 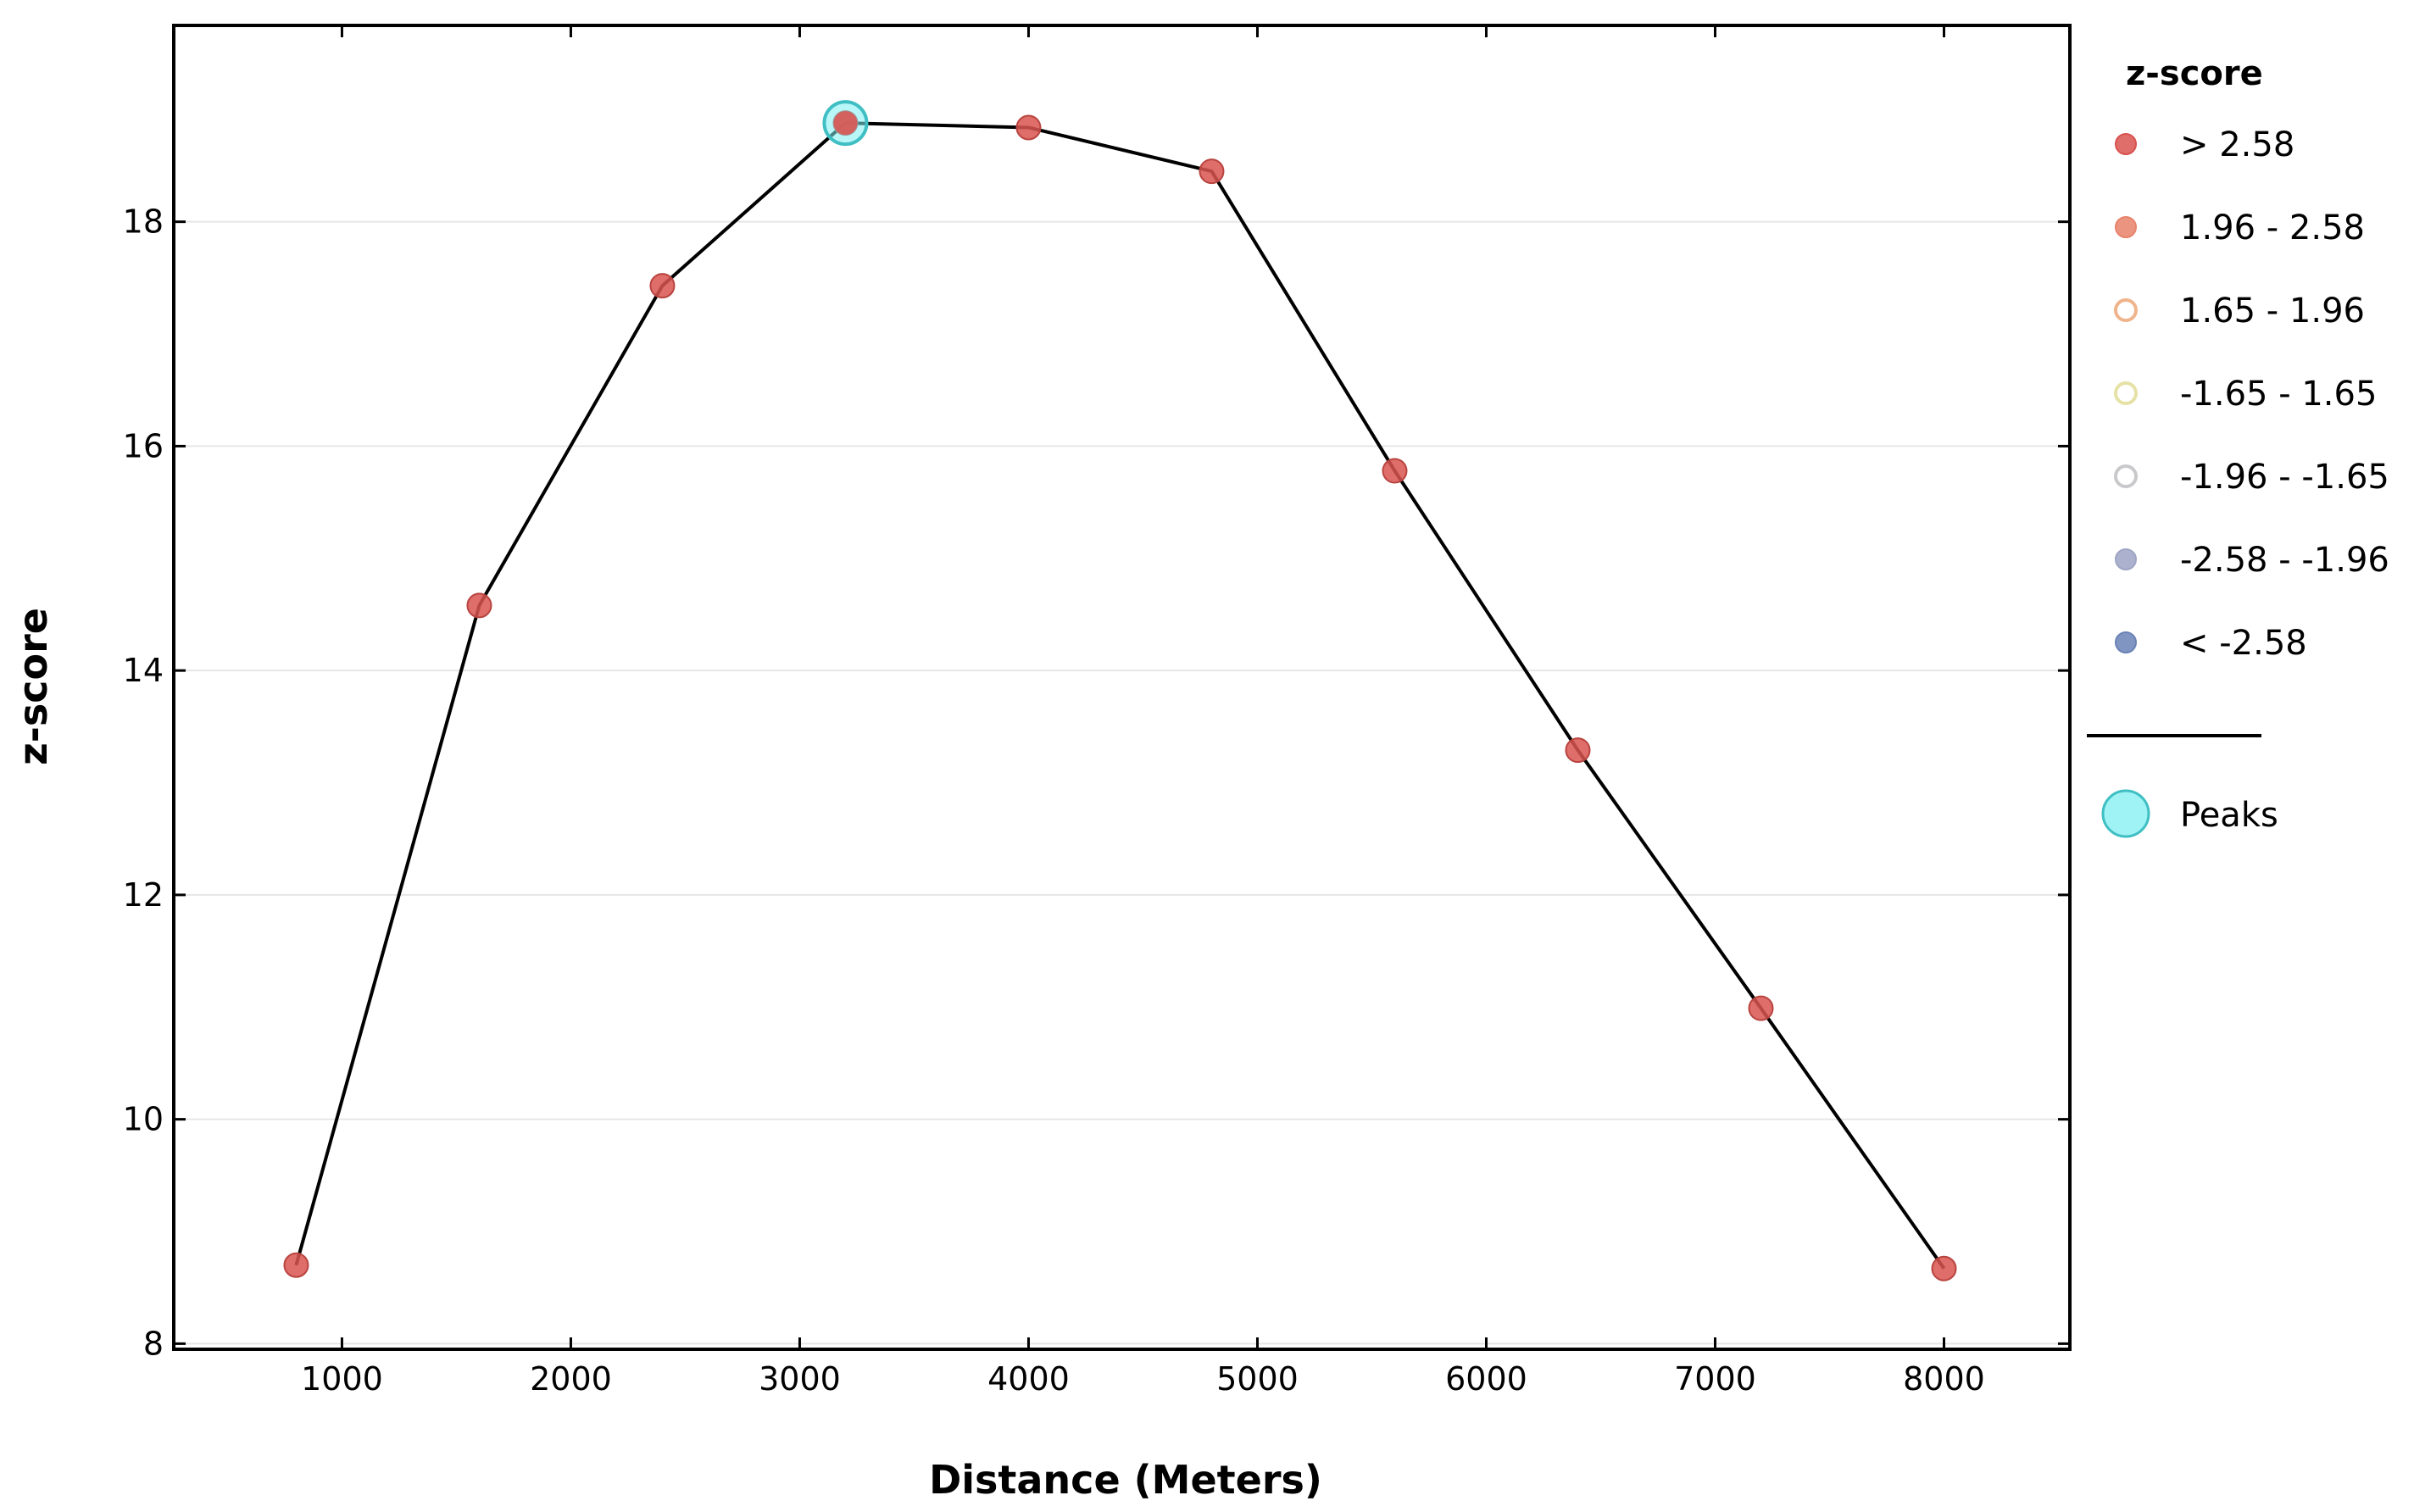 What do you see at coordinates (342, 1379) in the screenshot?
I see `x-tick-label: 1000` at bounding box center [342, 1379].